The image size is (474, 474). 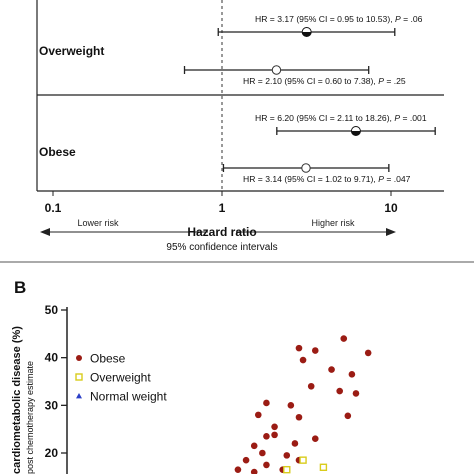 I want to click on legend-marker-obese, so click(x=79, y=358).